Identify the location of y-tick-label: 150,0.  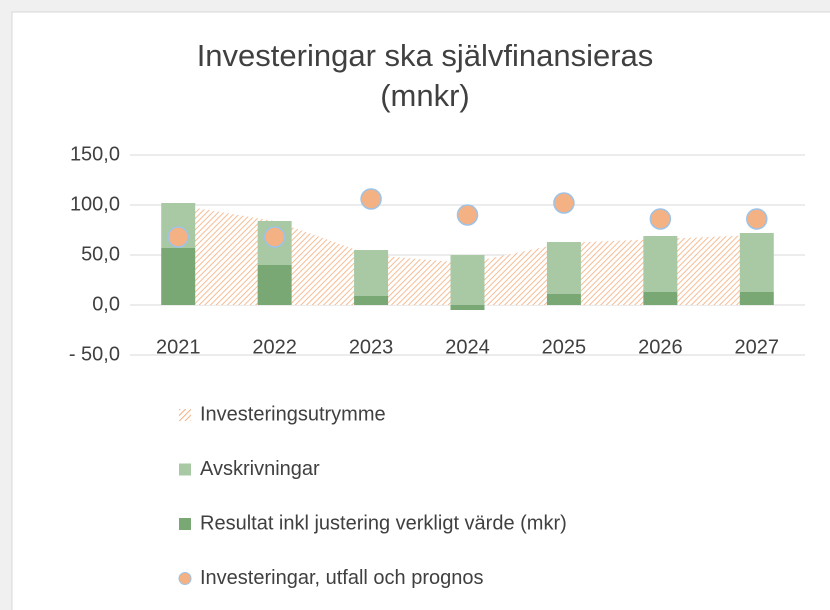
(95, 154).